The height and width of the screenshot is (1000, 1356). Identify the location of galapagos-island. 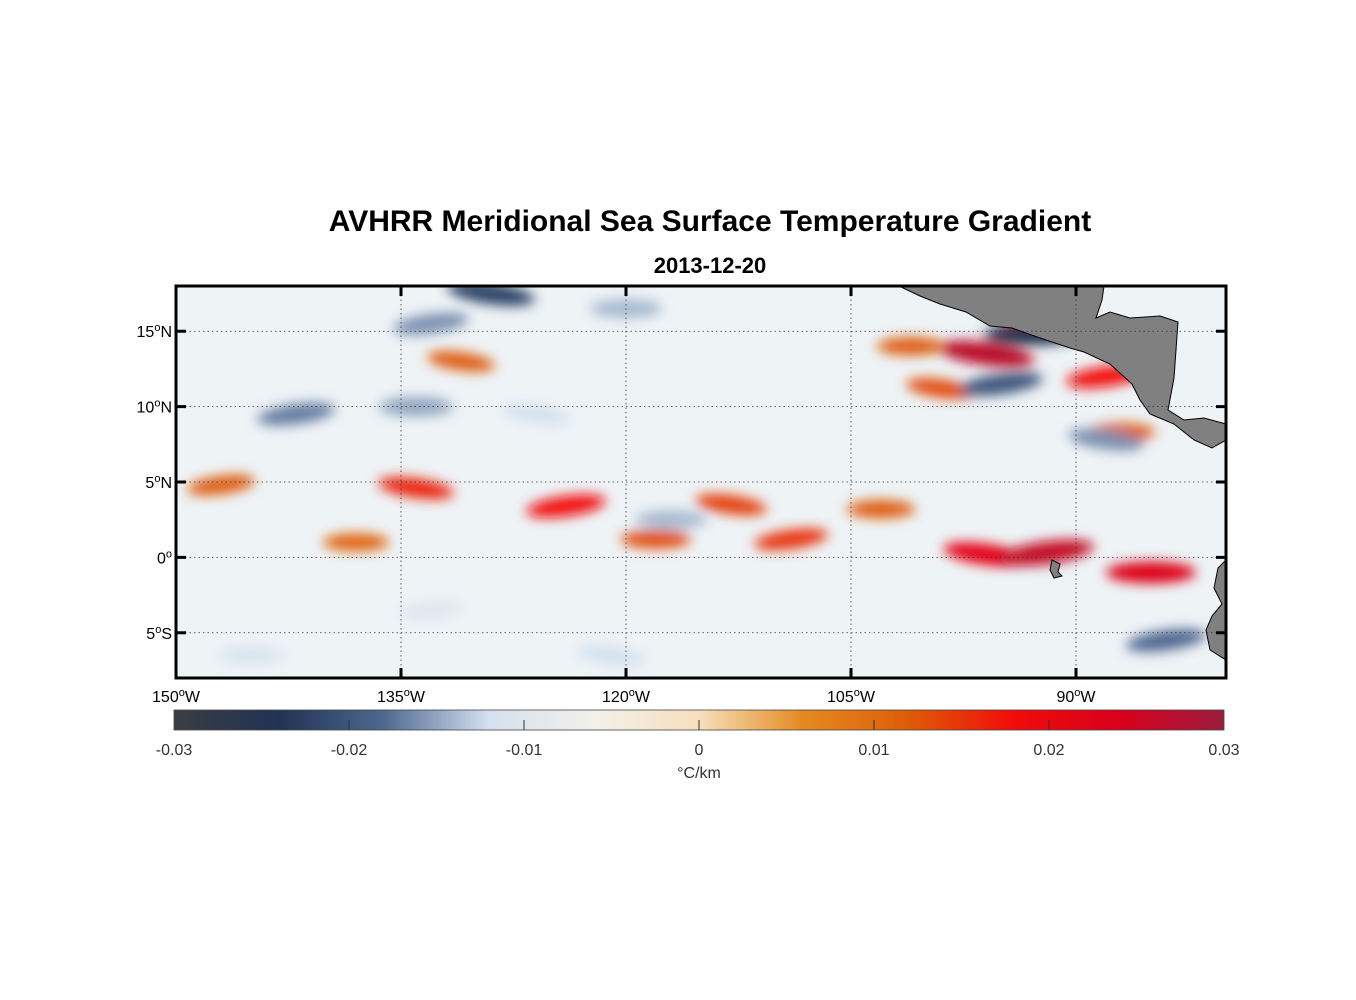
(1056, 569).